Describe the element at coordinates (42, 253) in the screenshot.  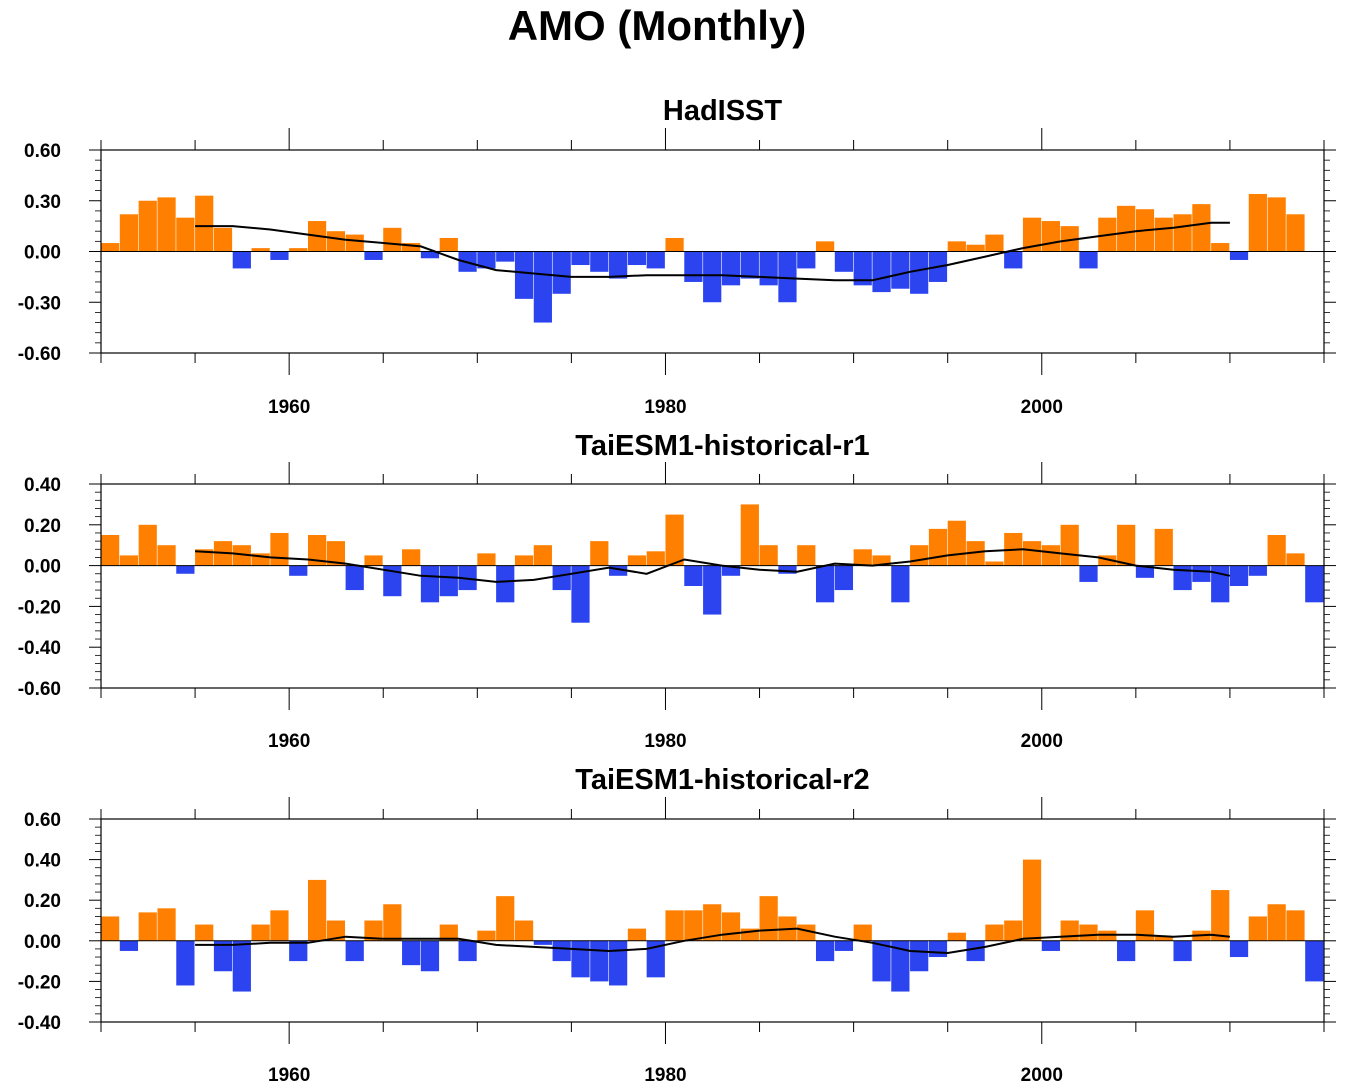
I see `panel-1-ytick-label: 0.00` at that location.